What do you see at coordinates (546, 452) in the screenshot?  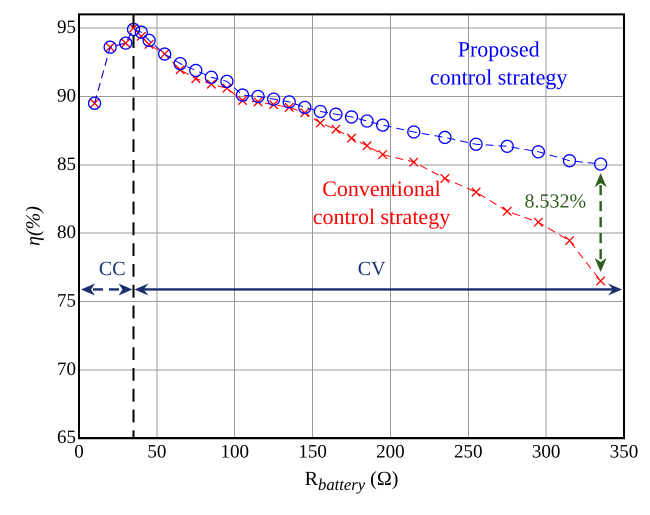 I see `x-tick-label: 300` at bounding box center [546, 452].